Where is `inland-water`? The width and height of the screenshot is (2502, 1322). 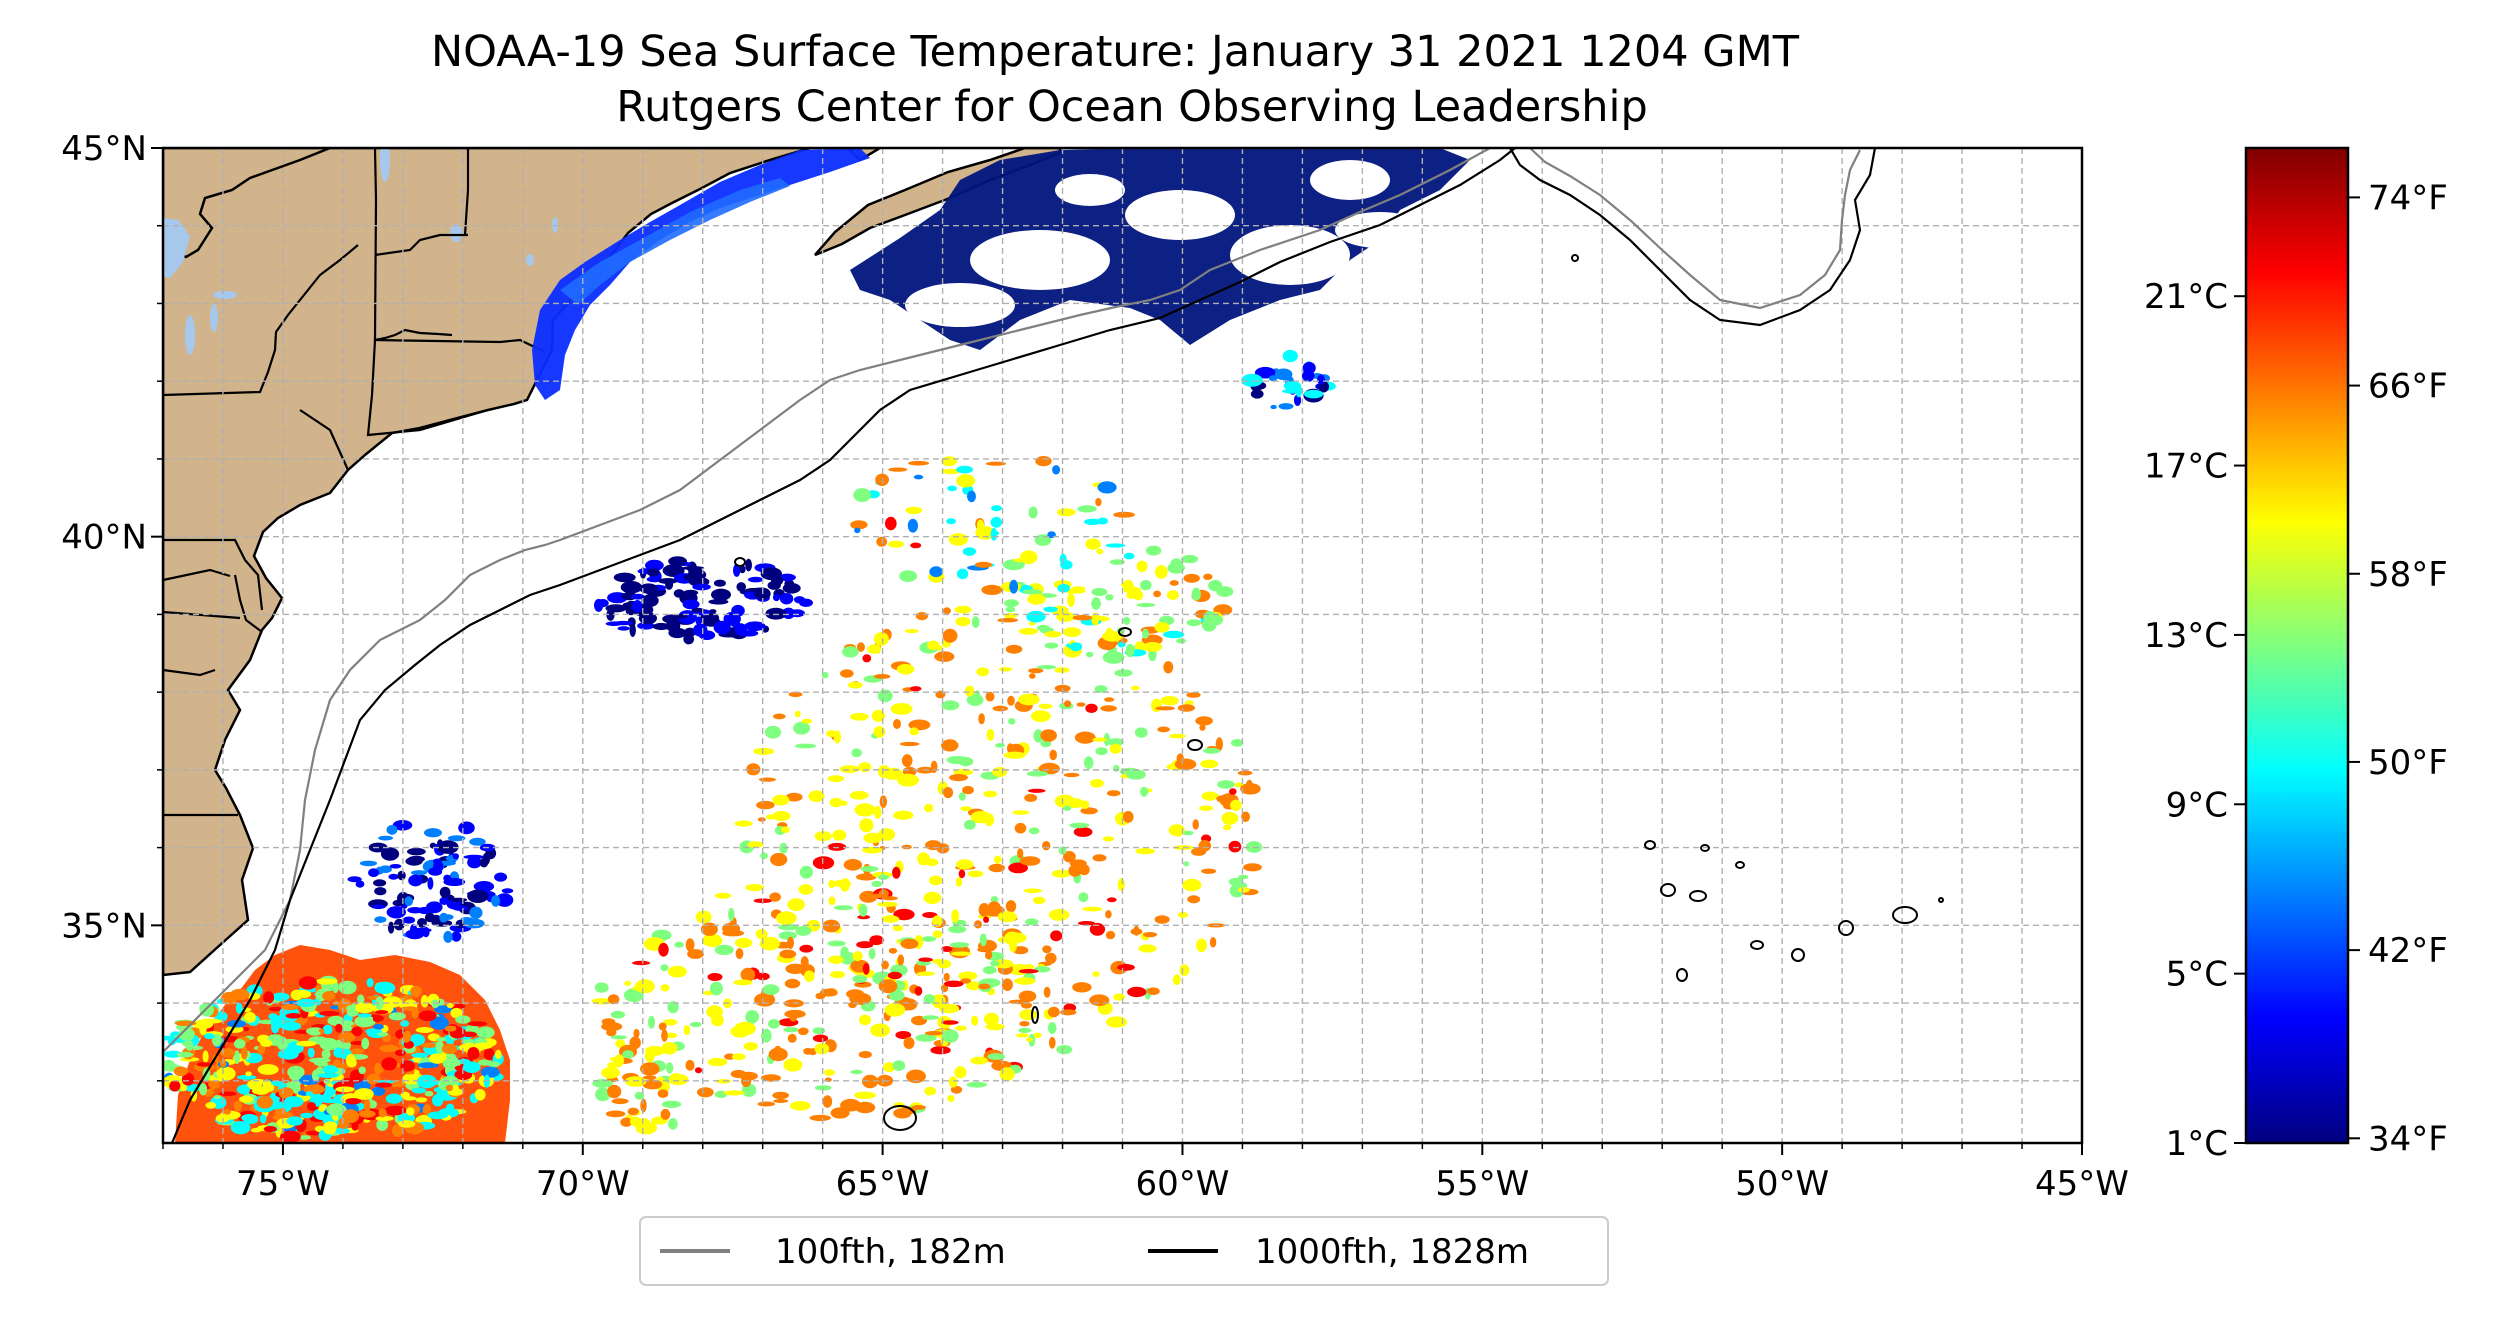 inland-water is located at coordinates (360, 251).